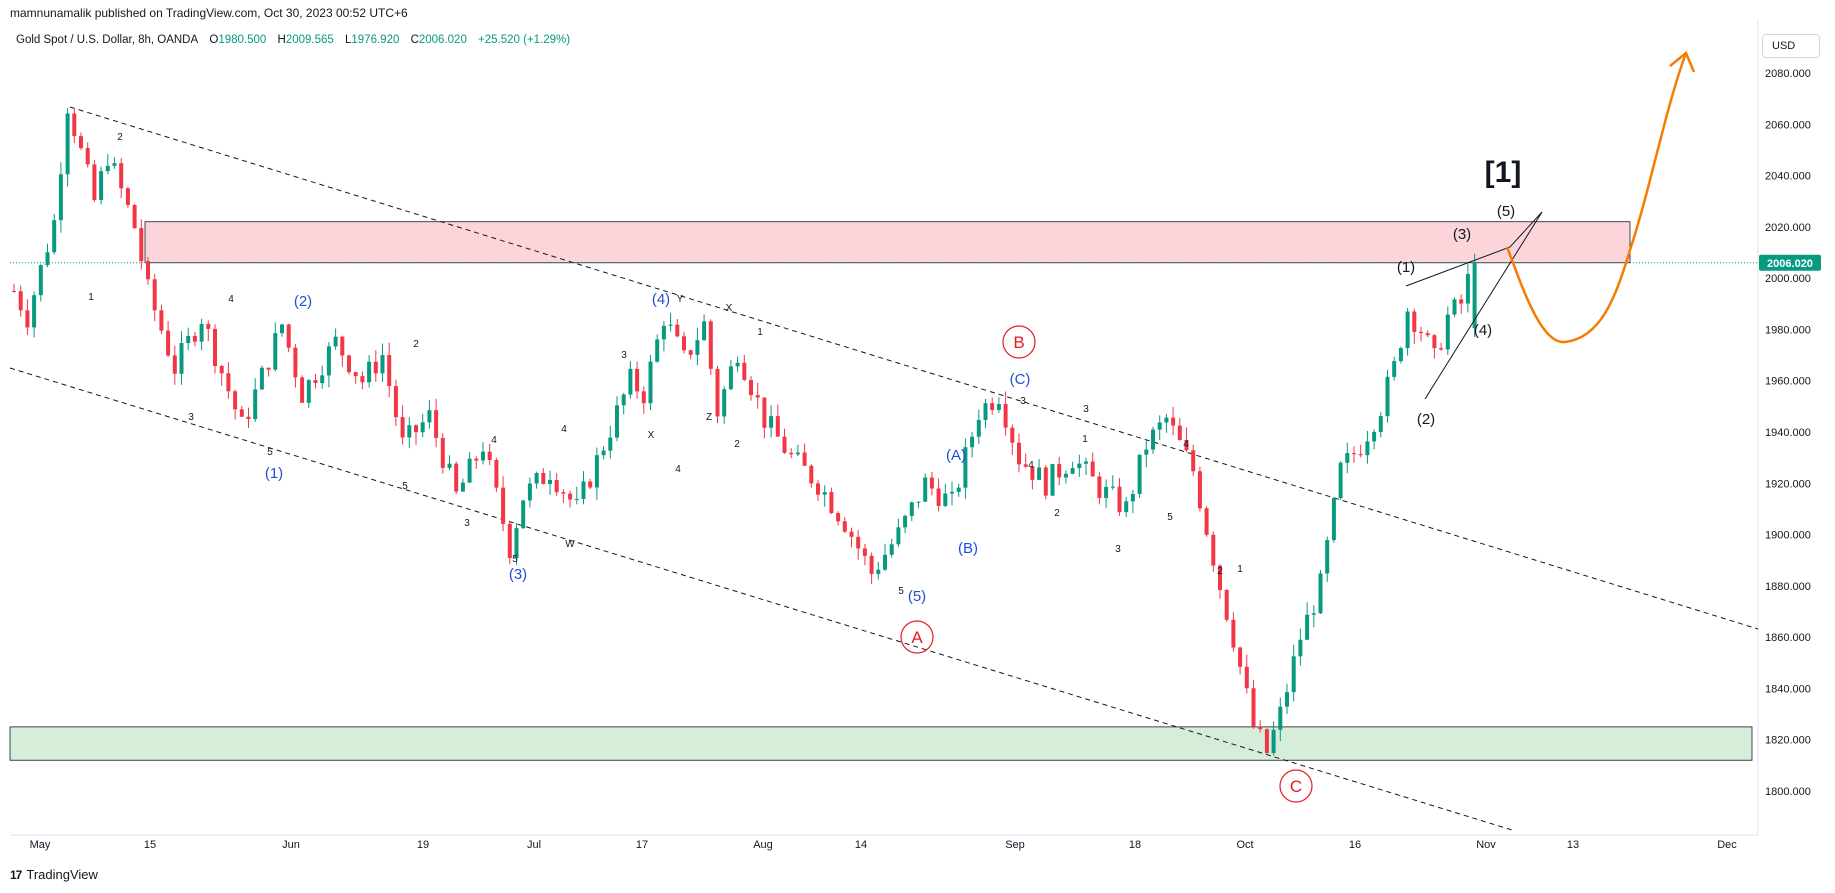 The width and height of the screenshot is (1835, 893). What do you see at coordinates (1596, 198) in the screenshot?
I see `projection-path` at bounding box center [1596, 198].